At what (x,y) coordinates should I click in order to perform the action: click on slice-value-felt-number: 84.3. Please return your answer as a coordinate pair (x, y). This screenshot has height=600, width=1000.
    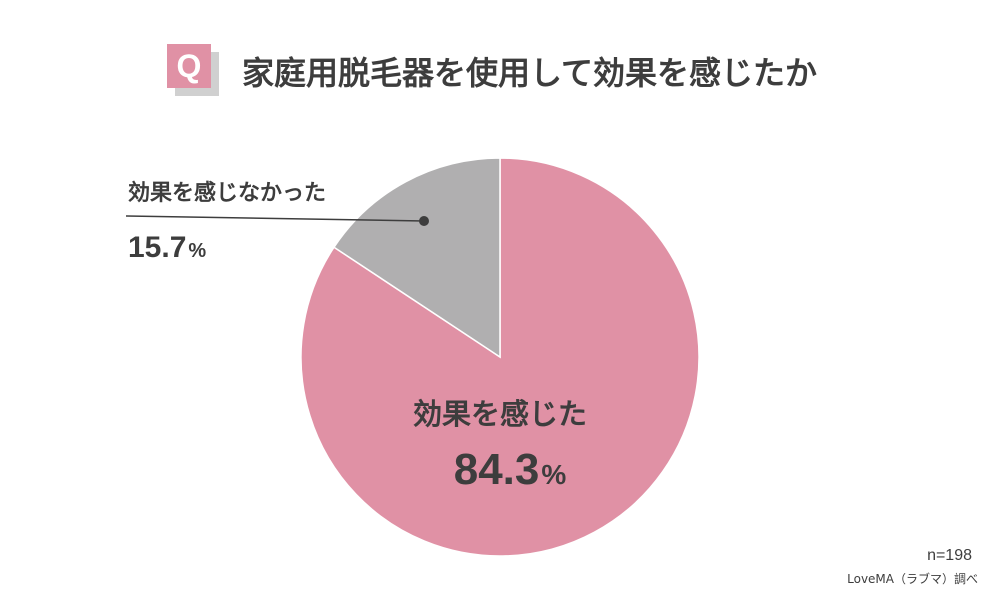
    Looking at the image, I should click on (497, 469).